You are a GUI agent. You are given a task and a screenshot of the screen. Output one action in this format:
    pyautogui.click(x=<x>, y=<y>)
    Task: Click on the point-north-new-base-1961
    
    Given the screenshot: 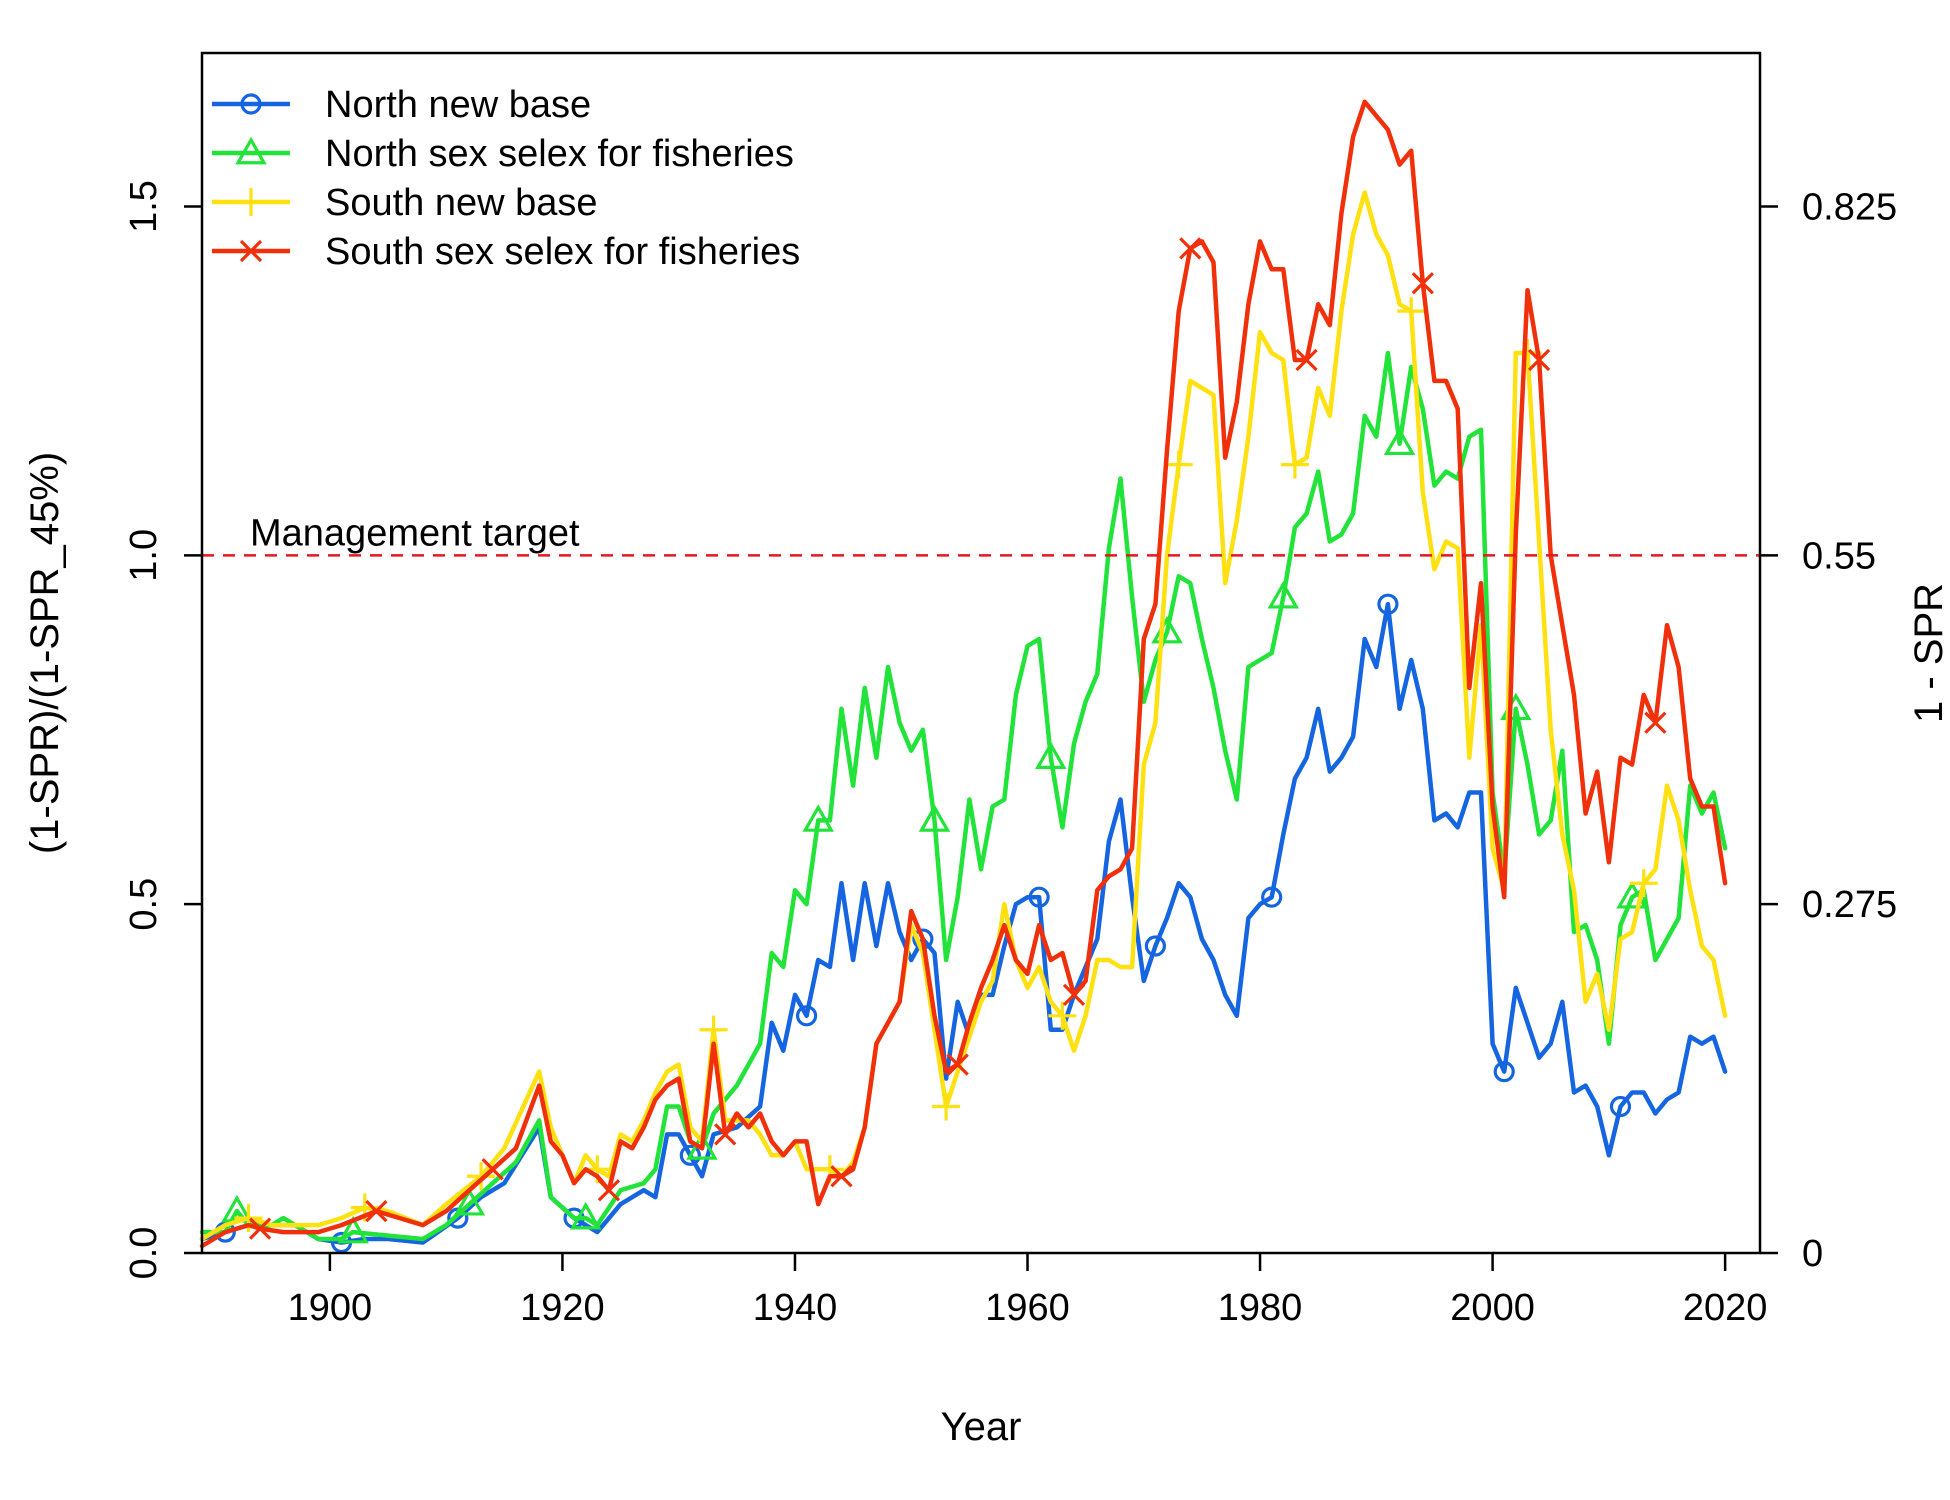 What is the action you would take?
    pyautogui.click(x=1039, y=897)
    